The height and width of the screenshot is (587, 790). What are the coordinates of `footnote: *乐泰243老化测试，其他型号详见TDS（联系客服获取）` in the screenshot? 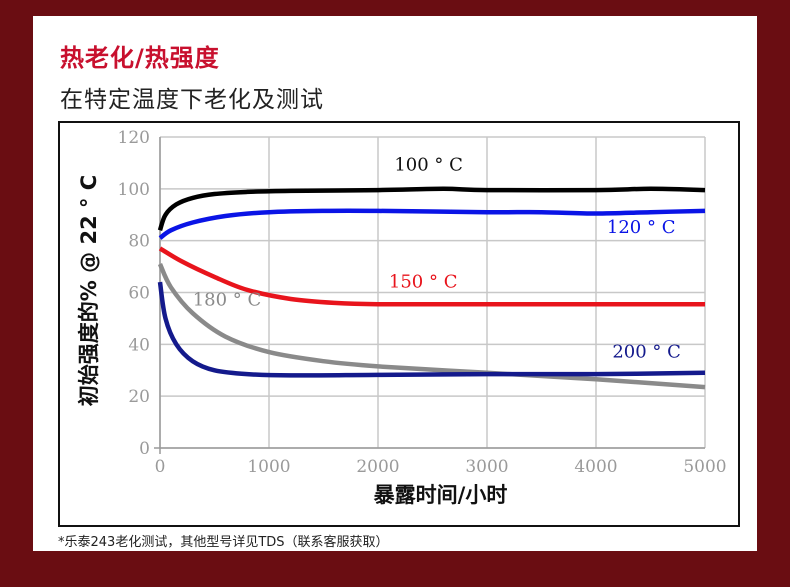 It's located at (223, 542).